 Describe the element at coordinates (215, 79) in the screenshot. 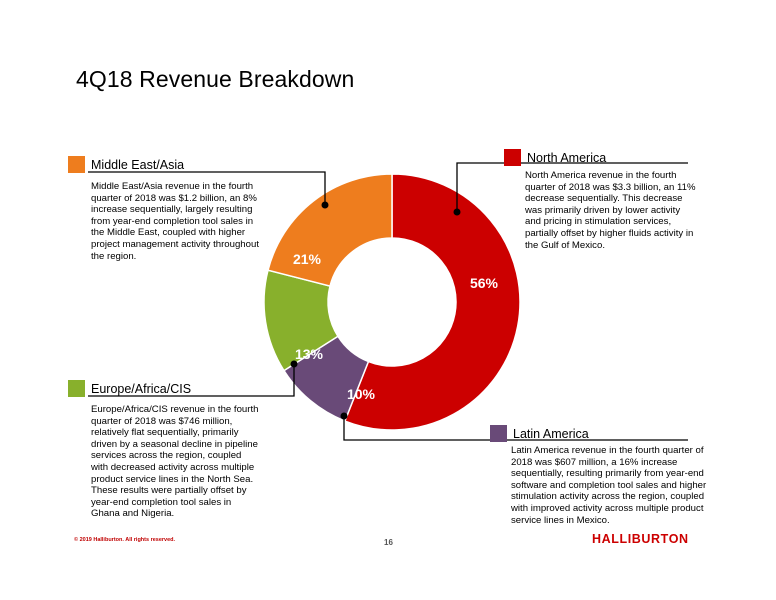

I see `page-title: 4Q18 Revenue Breakdown` at that location.